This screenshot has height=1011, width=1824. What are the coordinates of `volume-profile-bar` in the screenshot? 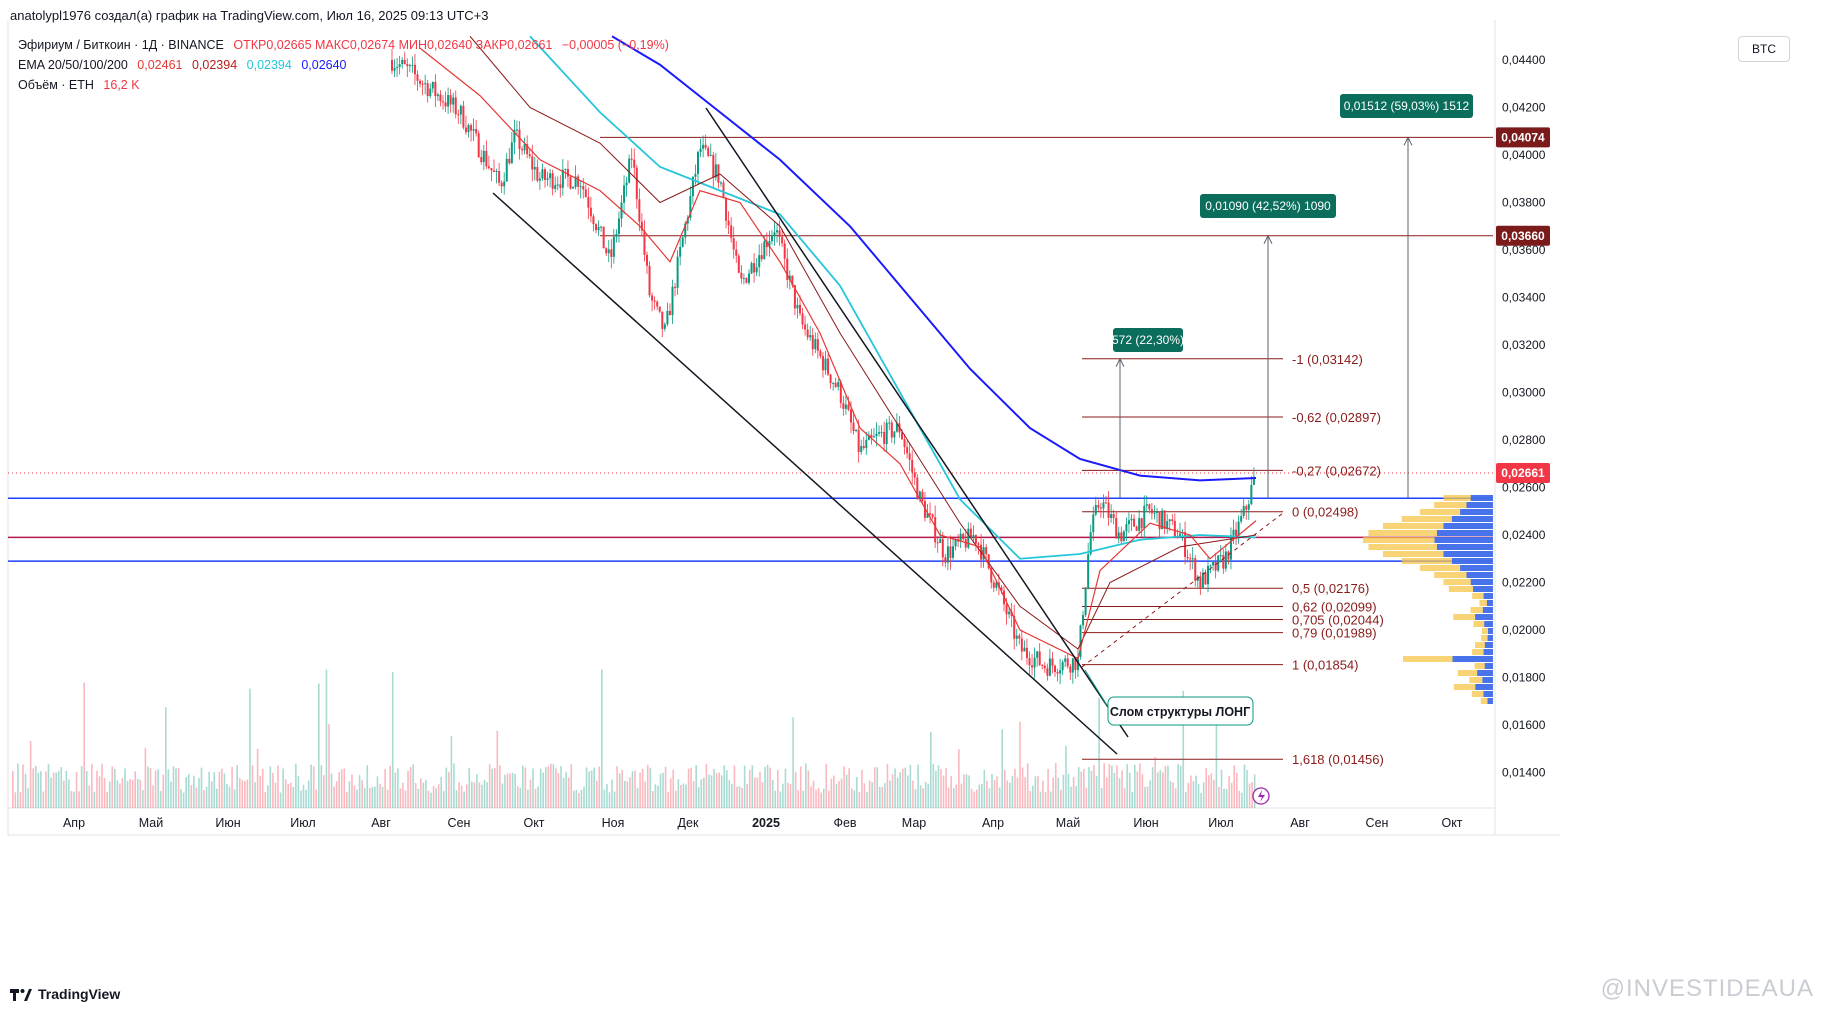 It's located at (1488, 645).